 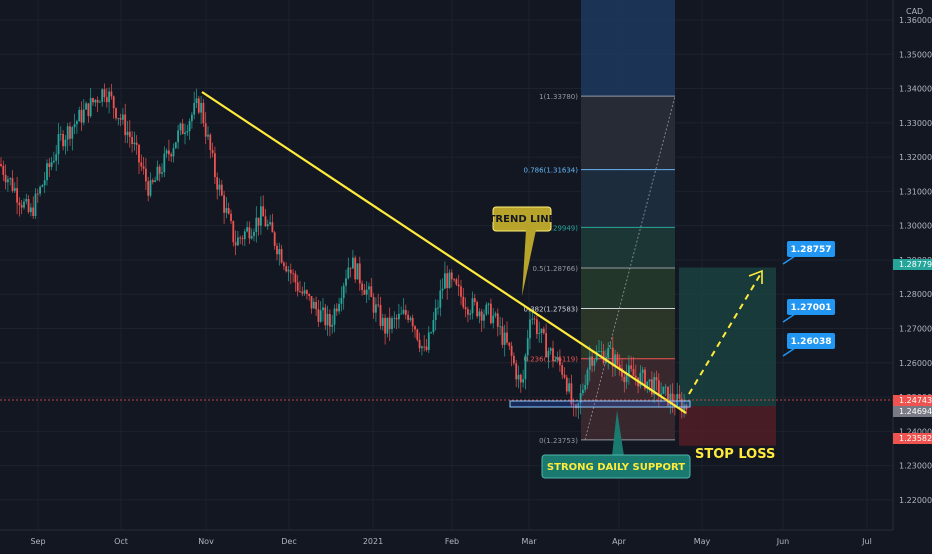 What do you see at coordinates (628, 133) in the screenshot?
I see `fib-zone` at bounding box center [628, 133].